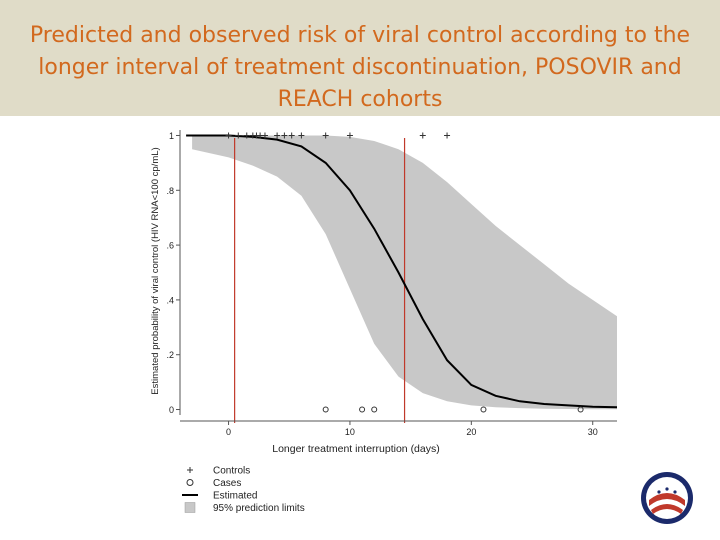 Image resolution: width=720 pixels, height=540 pixels. I want to click on x-tick-label: 10, so click(350, 432).